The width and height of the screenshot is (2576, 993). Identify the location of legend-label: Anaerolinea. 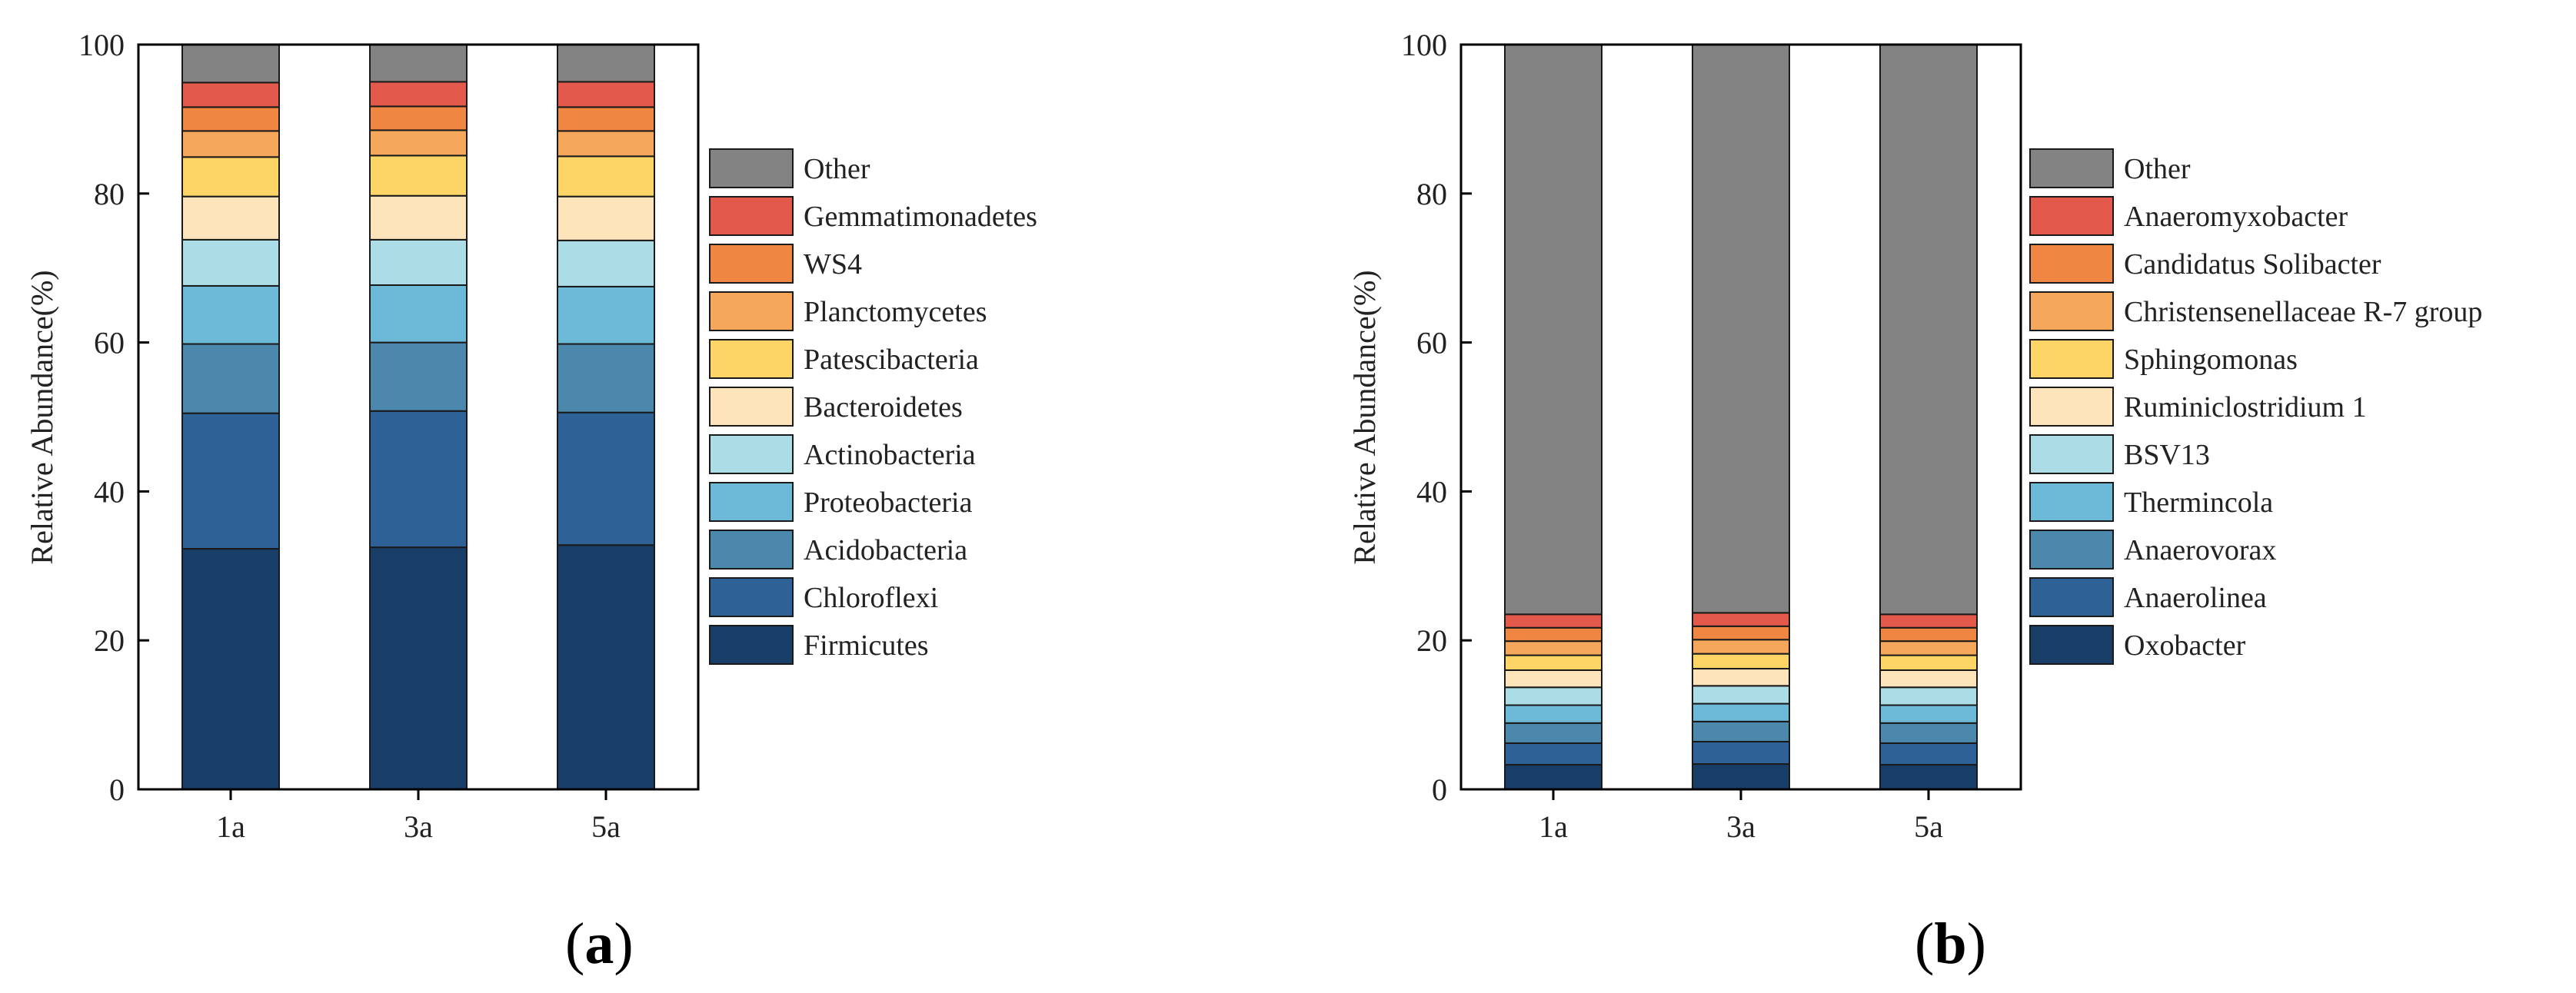
(2196, 598).